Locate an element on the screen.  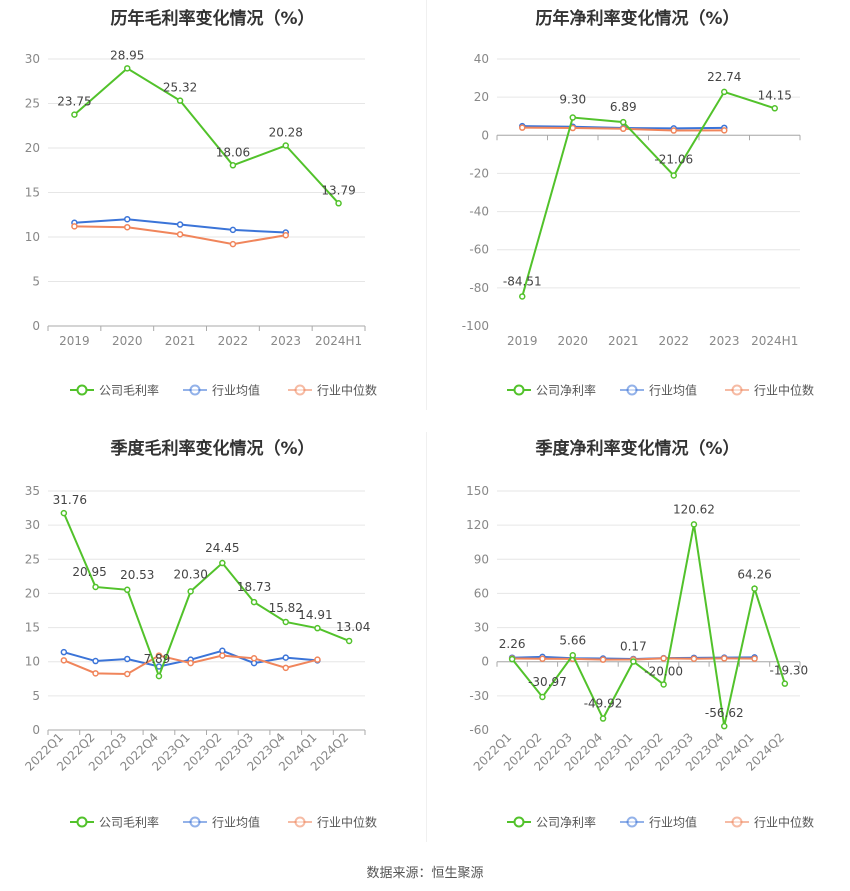
data-label: 28.95 is located at coordinates (127, 55).